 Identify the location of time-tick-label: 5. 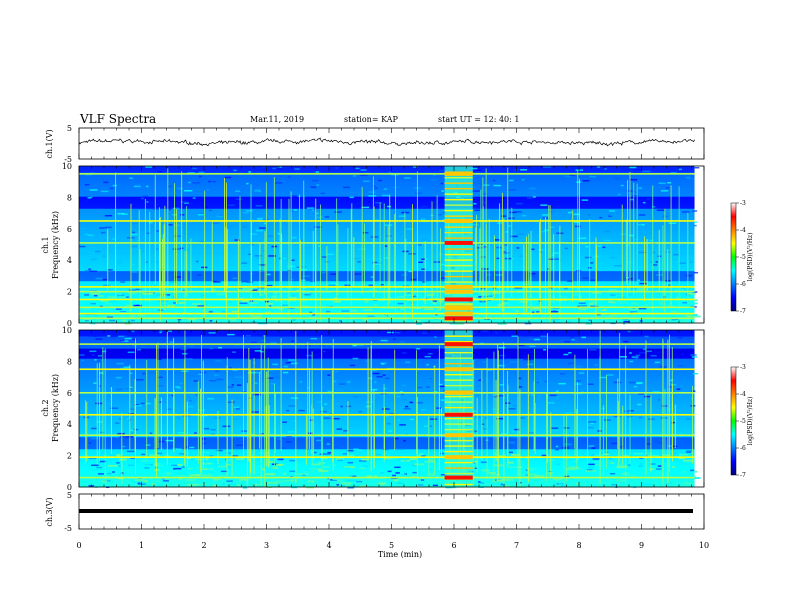
(391, 545).